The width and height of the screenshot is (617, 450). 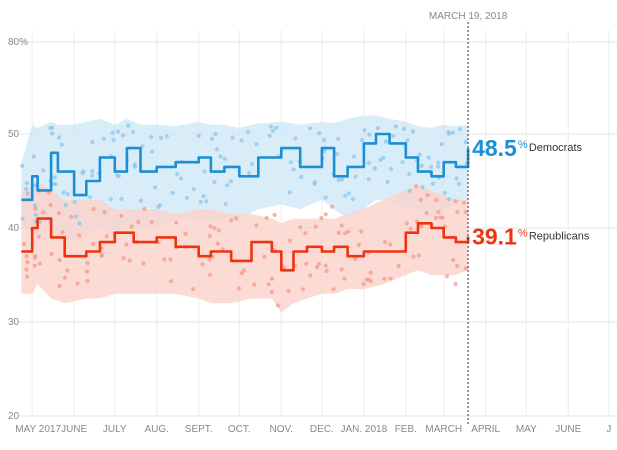 I want to click on y-tick-label: 20, so click(x=14, y=416).